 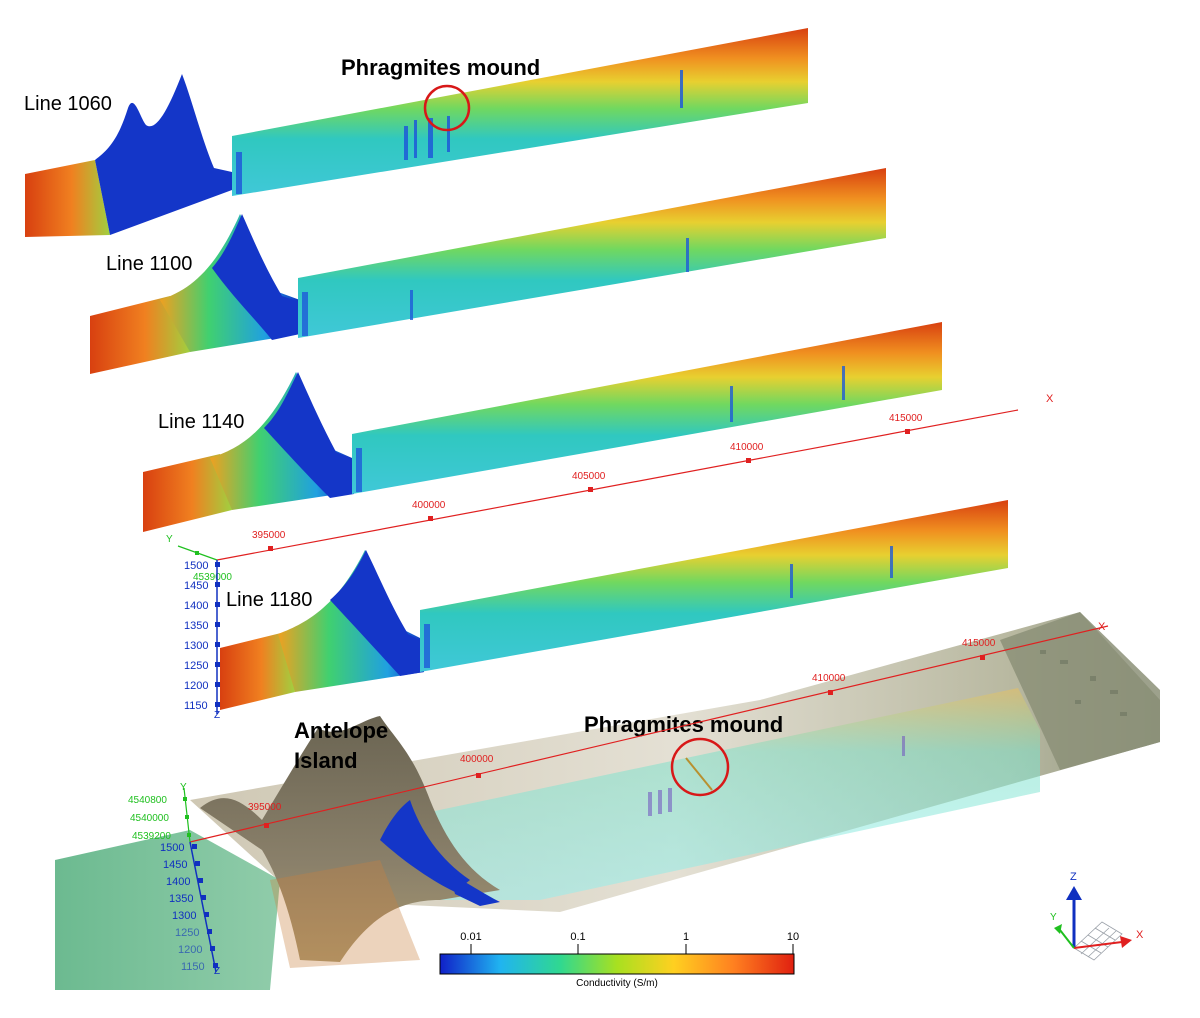 What do you see at coordinates (1098, 945) in the screenshot?
I see `triad-x-arrow` at bounding box center [1098, 945].